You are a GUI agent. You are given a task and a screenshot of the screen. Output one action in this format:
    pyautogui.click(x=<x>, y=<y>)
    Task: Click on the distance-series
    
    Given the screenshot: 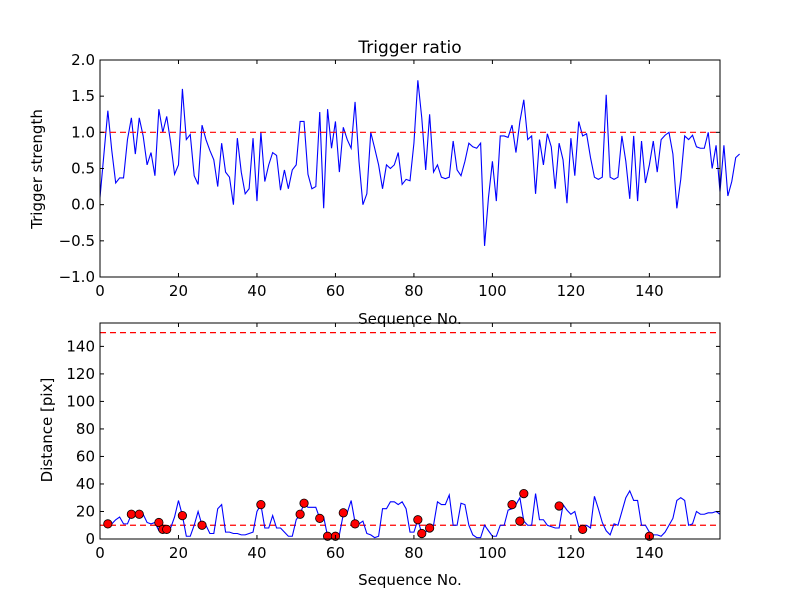 What is the action you would take?
    pyautogui.click(x=412, y=514)
    